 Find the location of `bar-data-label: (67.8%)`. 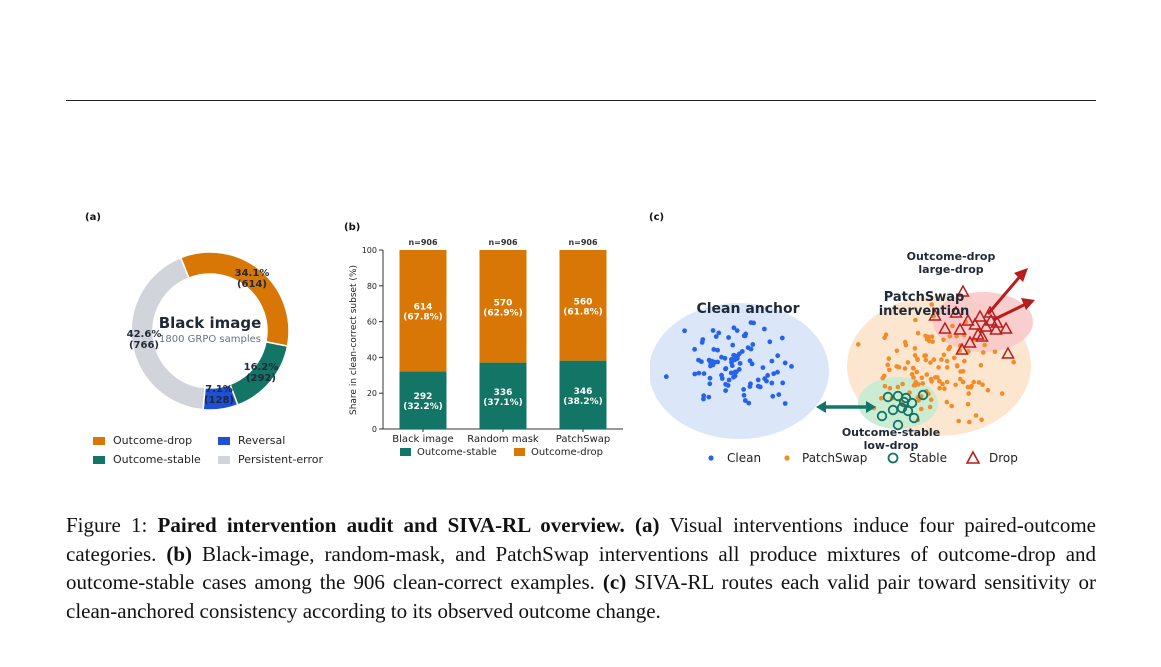

bar-data-label: (67.8%) is located at coordinates (422, 318).